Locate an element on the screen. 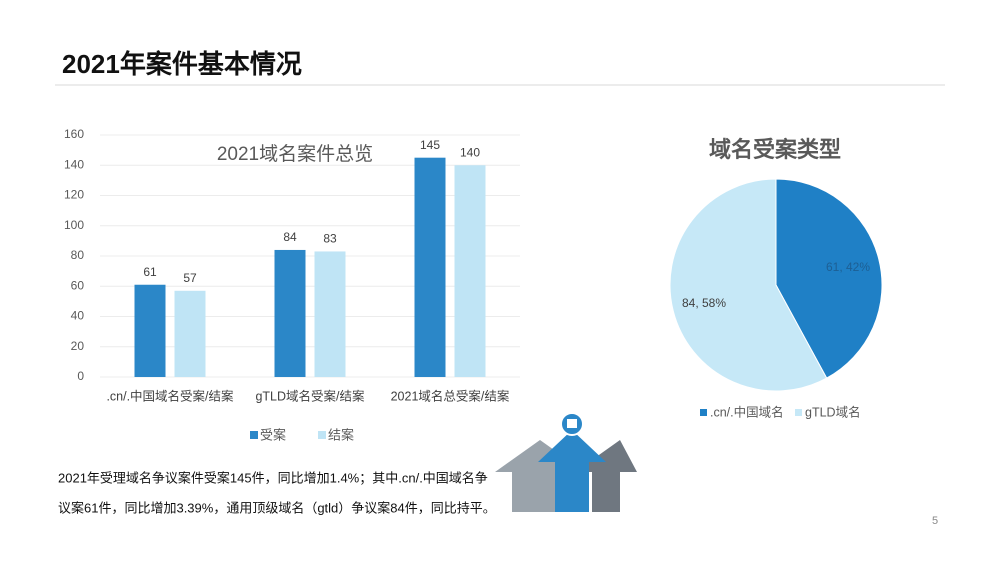 The height and width of the screenshot is (563, 1000). arrow-center is located at coordinates (572, 471).